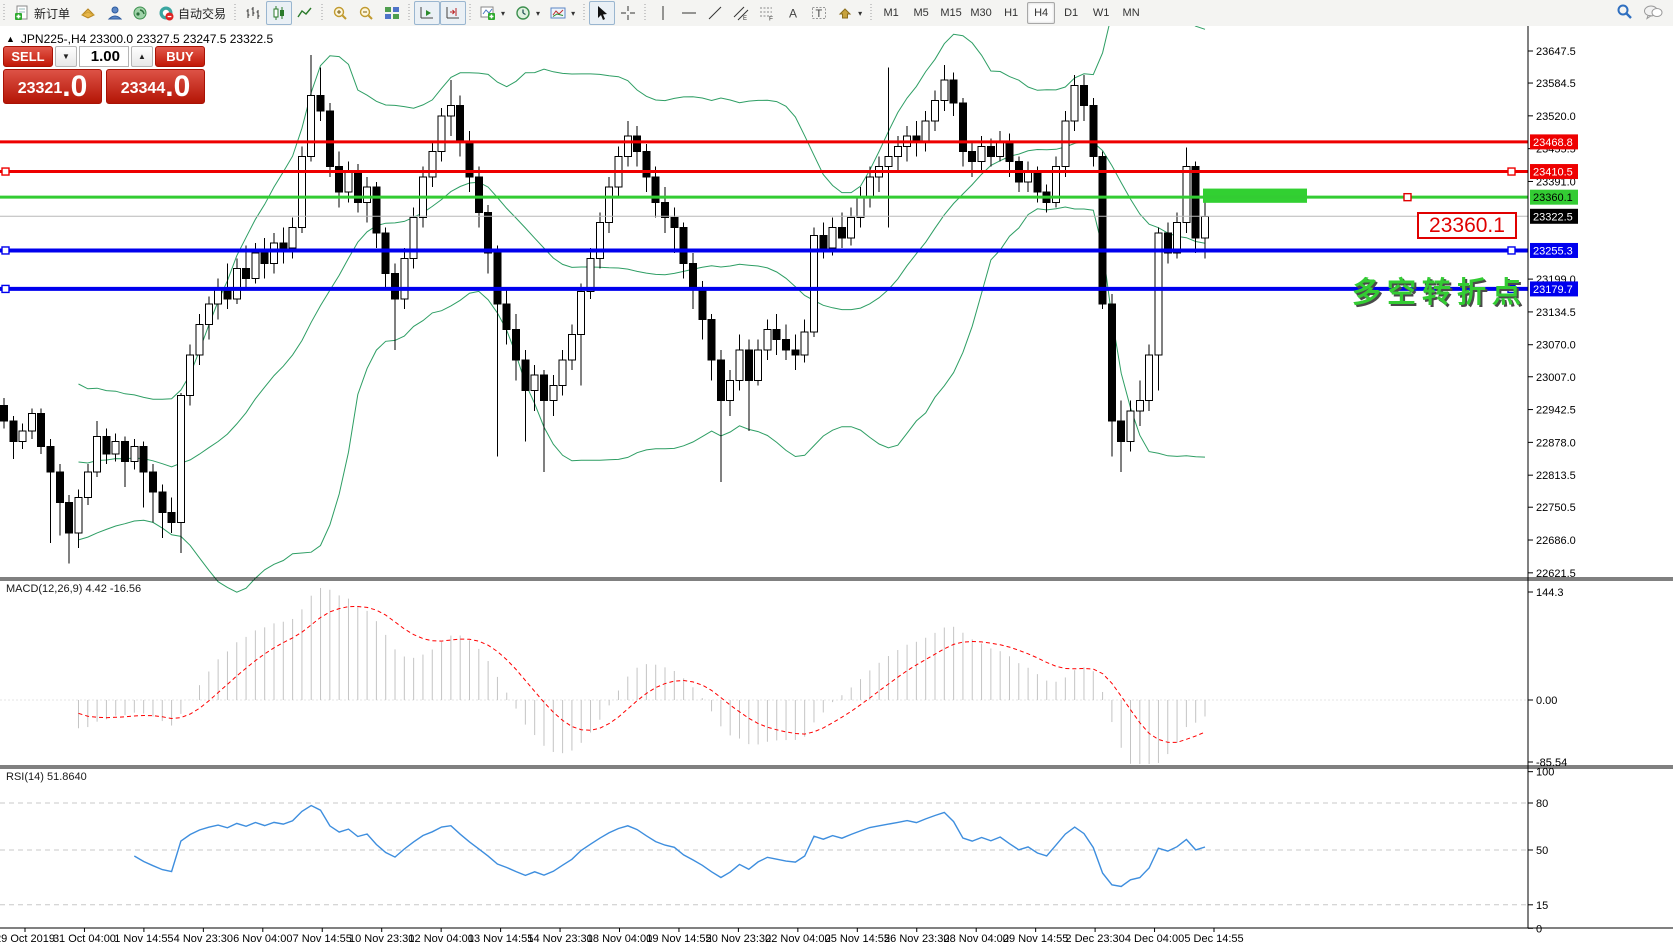  What do you see at coordinates (1041, 13) in the screenshot?
I see `timeframe-H4: H4` at bounding box center [1041, 13].